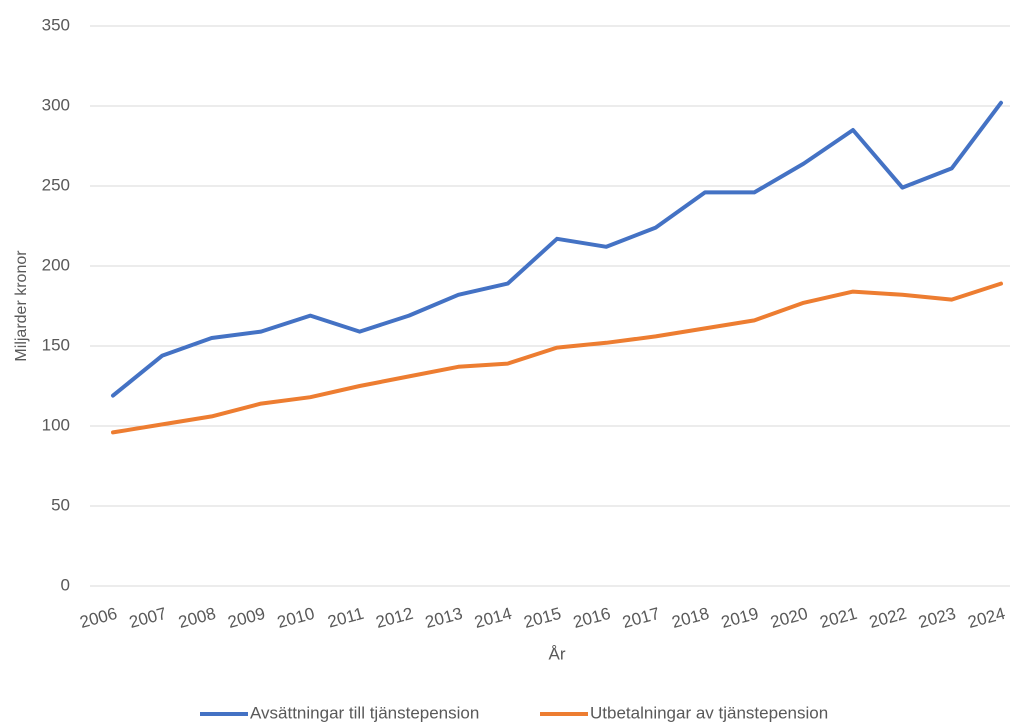 This screenshot has width=1013, height=723. Describe the element at coordinates (788, 618) in the screenshot. I see `x-tick-label: 2020` at that location.